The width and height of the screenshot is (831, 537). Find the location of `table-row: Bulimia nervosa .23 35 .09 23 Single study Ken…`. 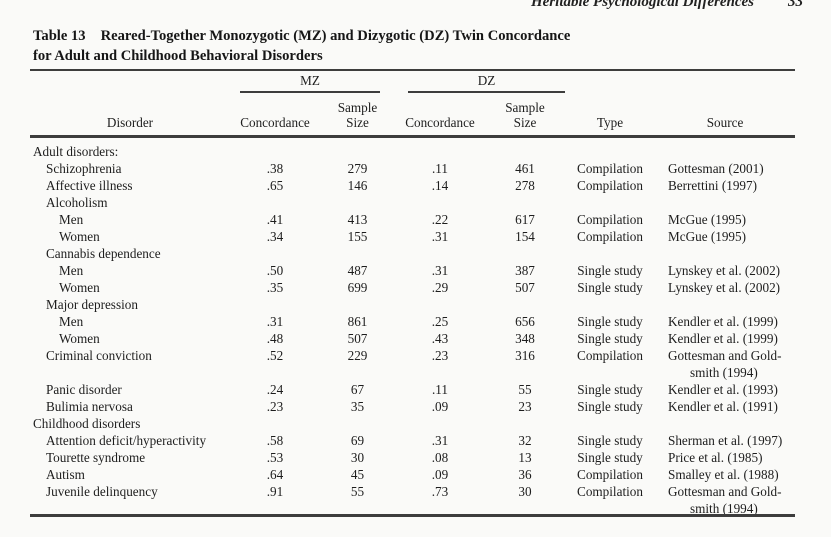

table-row: Bulimia nervosa .23 35 .09 23 Single study Ken… is located at coordinates (412, 406).